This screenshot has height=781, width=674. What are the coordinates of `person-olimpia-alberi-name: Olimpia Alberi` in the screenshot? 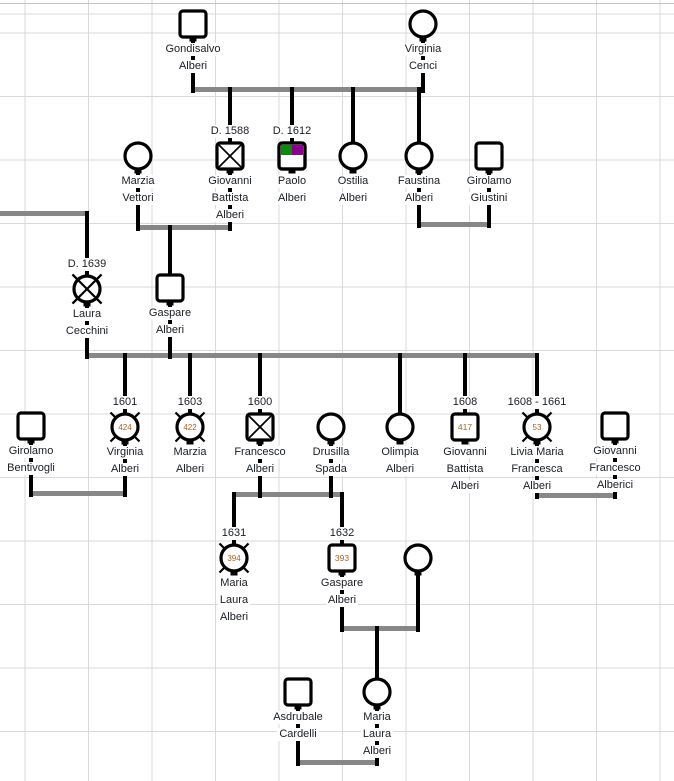 It's located at (400, 461).